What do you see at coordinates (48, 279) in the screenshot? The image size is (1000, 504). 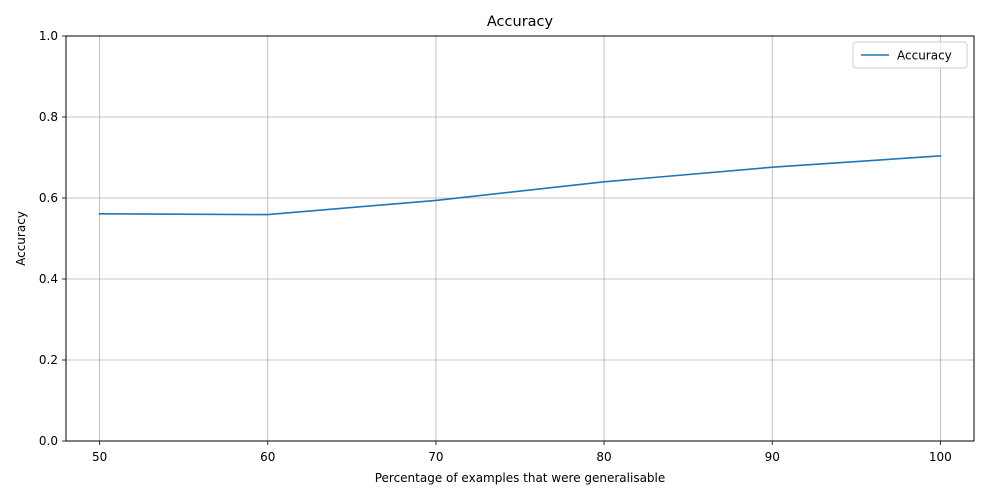 I see `y-tick-label: 0.4` at bounding box center [48, 279].